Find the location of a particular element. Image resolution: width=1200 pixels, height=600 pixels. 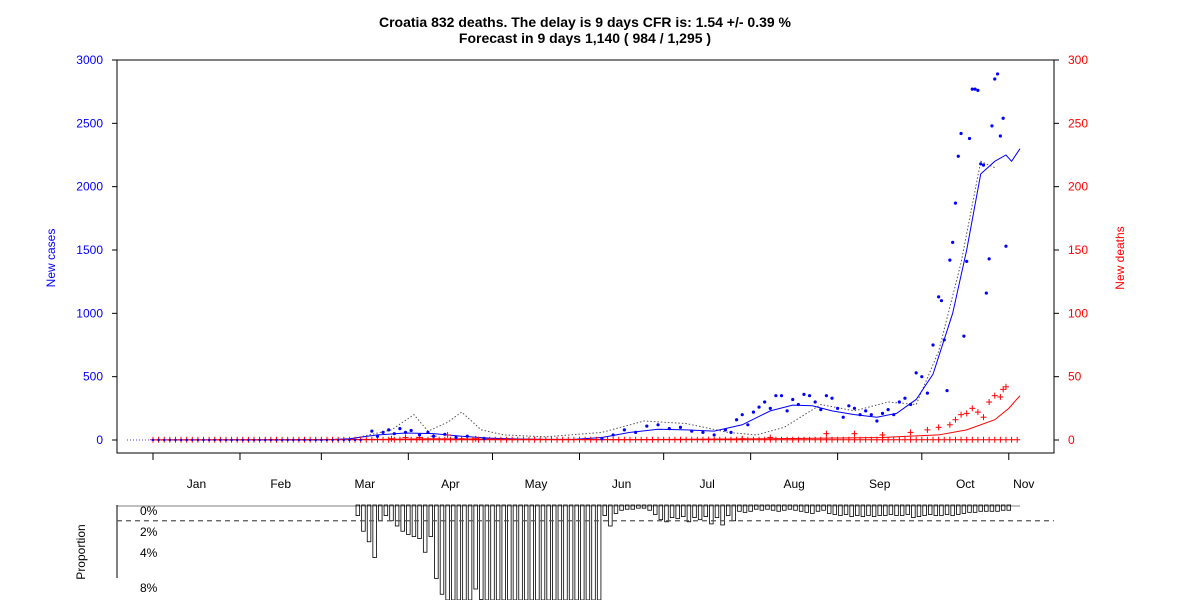

x-month-label: Sep is located at coordinates (880, 484).